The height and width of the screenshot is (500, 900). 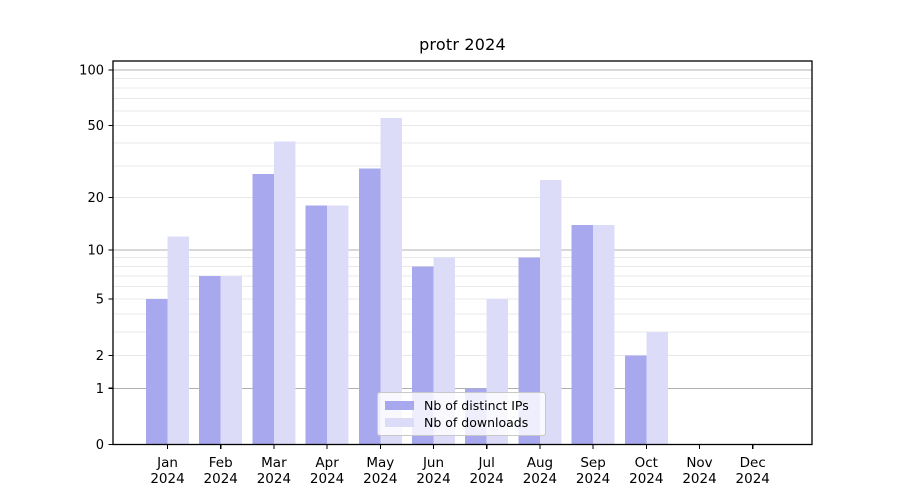 I want to click on y-tick-label: 10, so click(x=95, y=251).